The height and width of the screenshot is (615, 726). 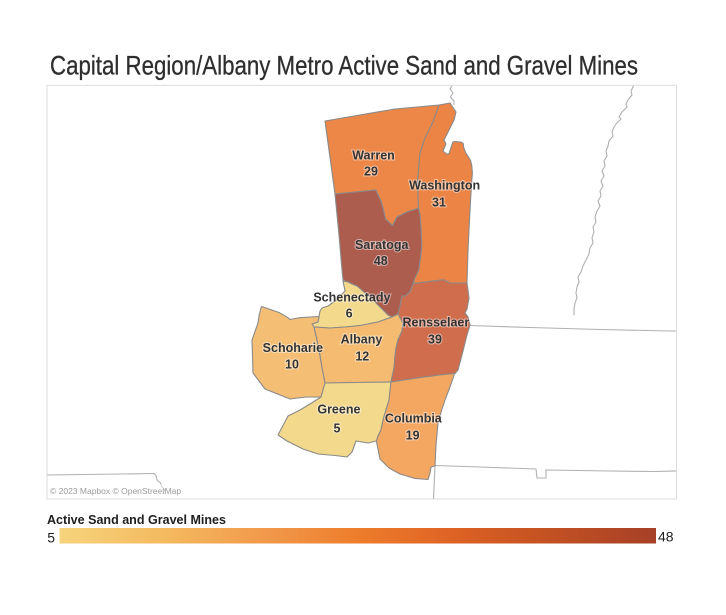 I want to click on svg-text: 39, so click(x=435, y=340).